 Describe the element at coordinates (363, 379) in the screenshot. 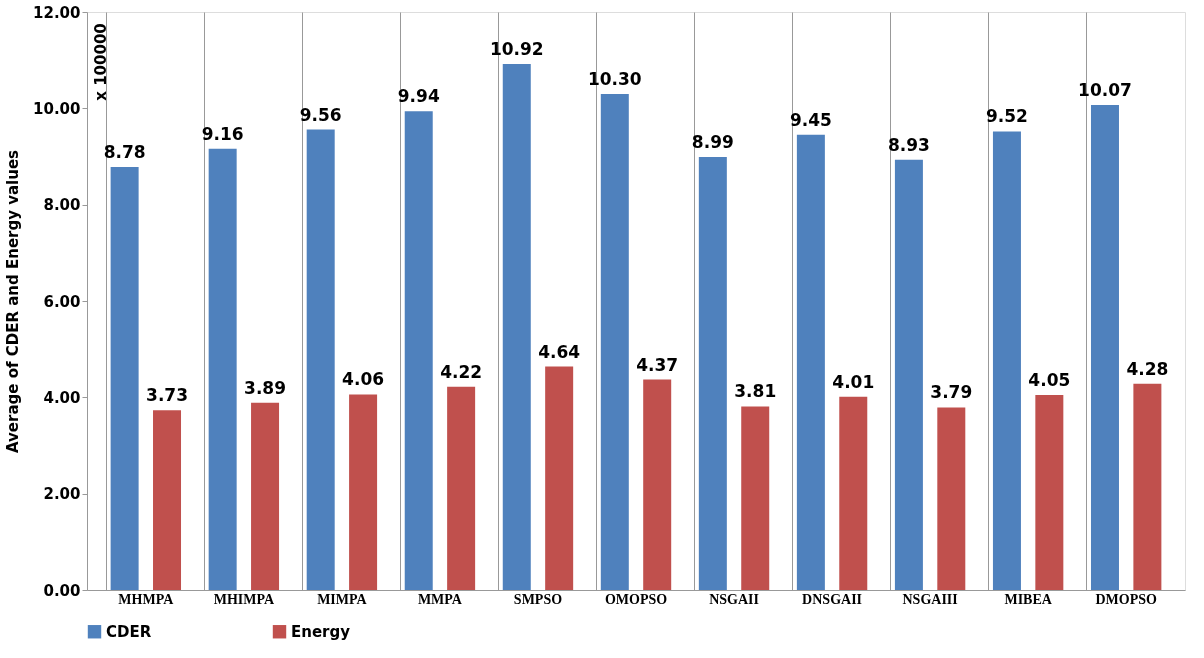

I see `text: 4.06` at that location.